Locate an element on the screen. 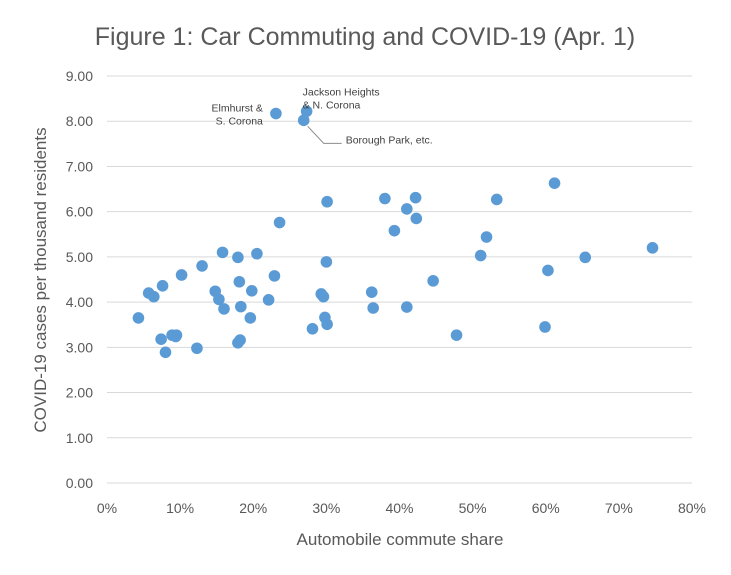  x-tick-label: 0% is located at coordinates (107, 508).